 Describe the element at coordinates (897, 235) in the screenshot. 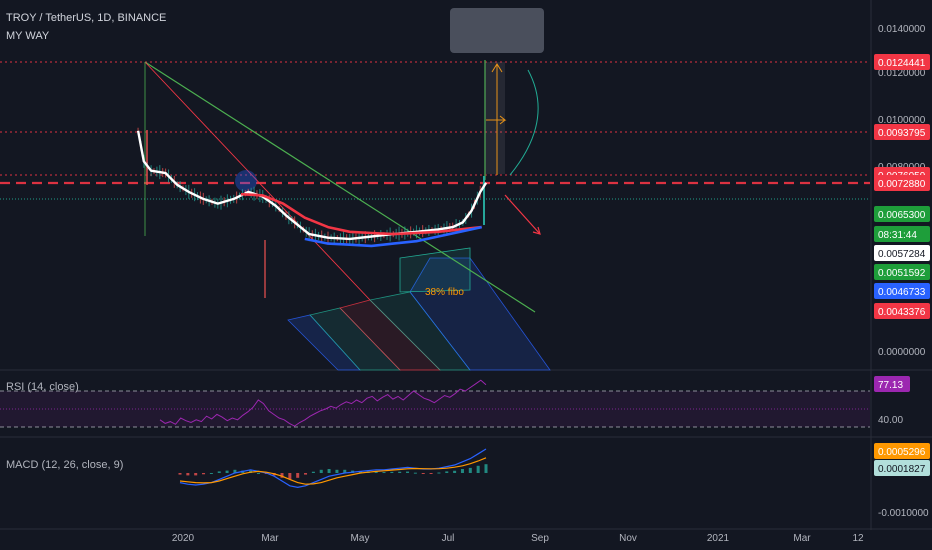

I see `price-tag-label: 08:31:44` at that location.